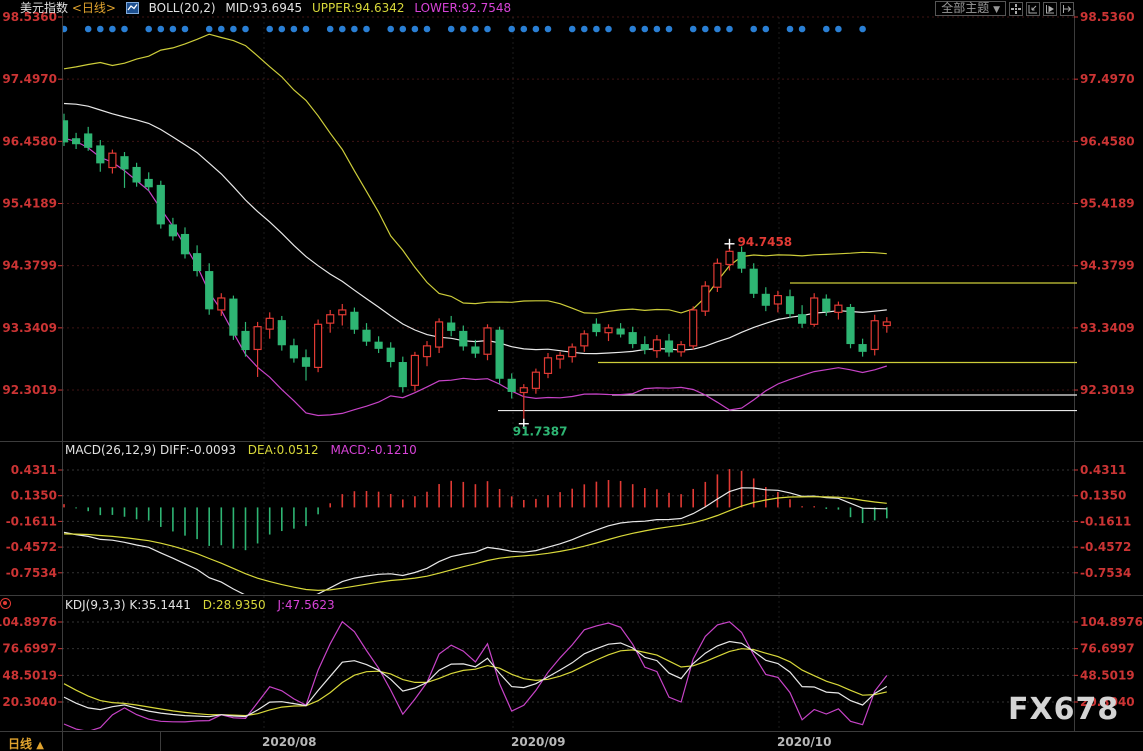  Describe the element at coordinates (128, 605) in the screenshot. I see `kdj-title-k: KDJ(9,3,3) K:35.1441` at that location.